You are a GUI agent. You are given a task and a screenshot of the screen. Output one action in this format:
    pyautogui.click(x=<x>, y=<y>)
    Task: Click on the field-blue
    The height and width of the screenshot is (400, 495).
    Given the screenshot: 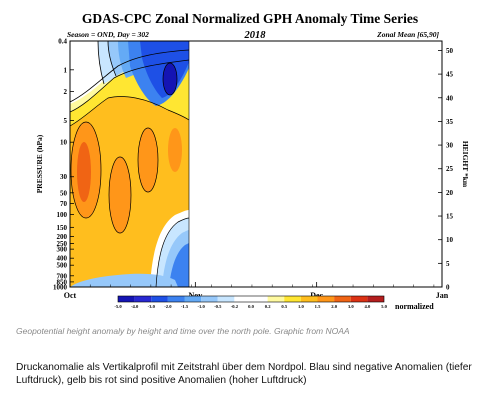 What is the action you would take?
    pyautogui.click(x=179, y=265)
    